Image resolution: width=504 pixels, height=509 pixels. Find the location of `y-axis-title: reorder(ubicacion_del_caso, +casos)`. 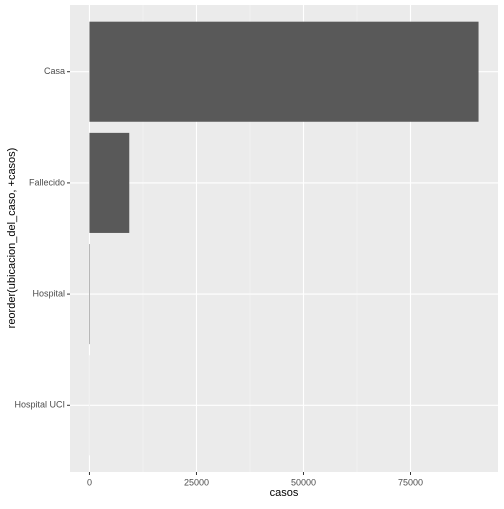

y-axis-title: reorder(ubicacion_del_caso, +casos) is located at coordinates (12, 238).